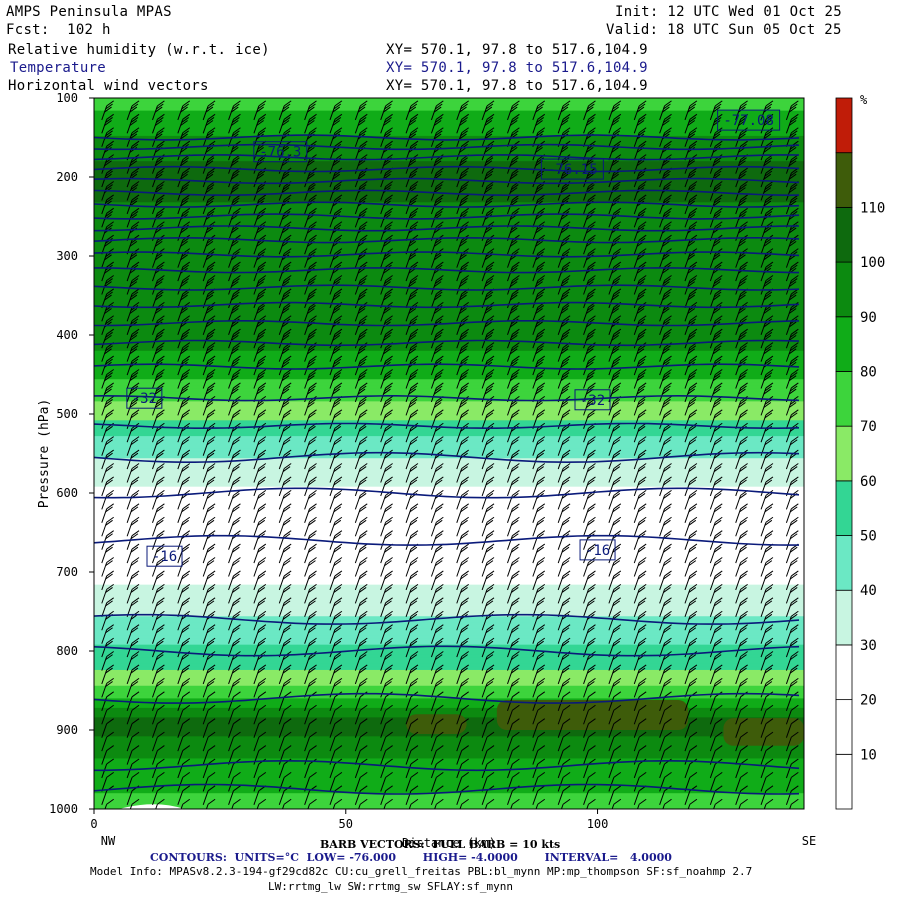 The width and height of the screenshot is (900, 900). I want to click on colorbar-swatch, so click(844, 453).